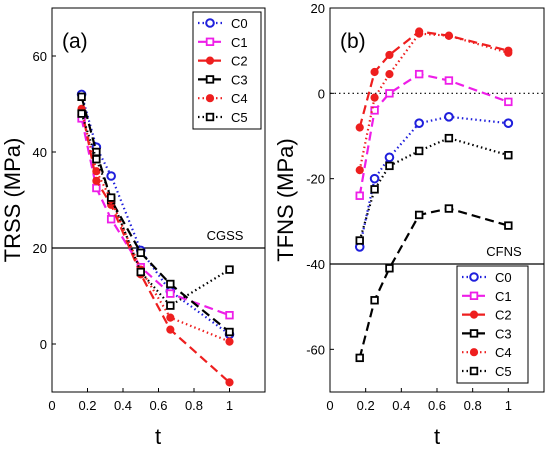 This screenshot has width=550, height=449. Describe the element at coordinates (401, 405) in the screenshot. I see `panel-b-x-tick-label: 0.4` at that location.